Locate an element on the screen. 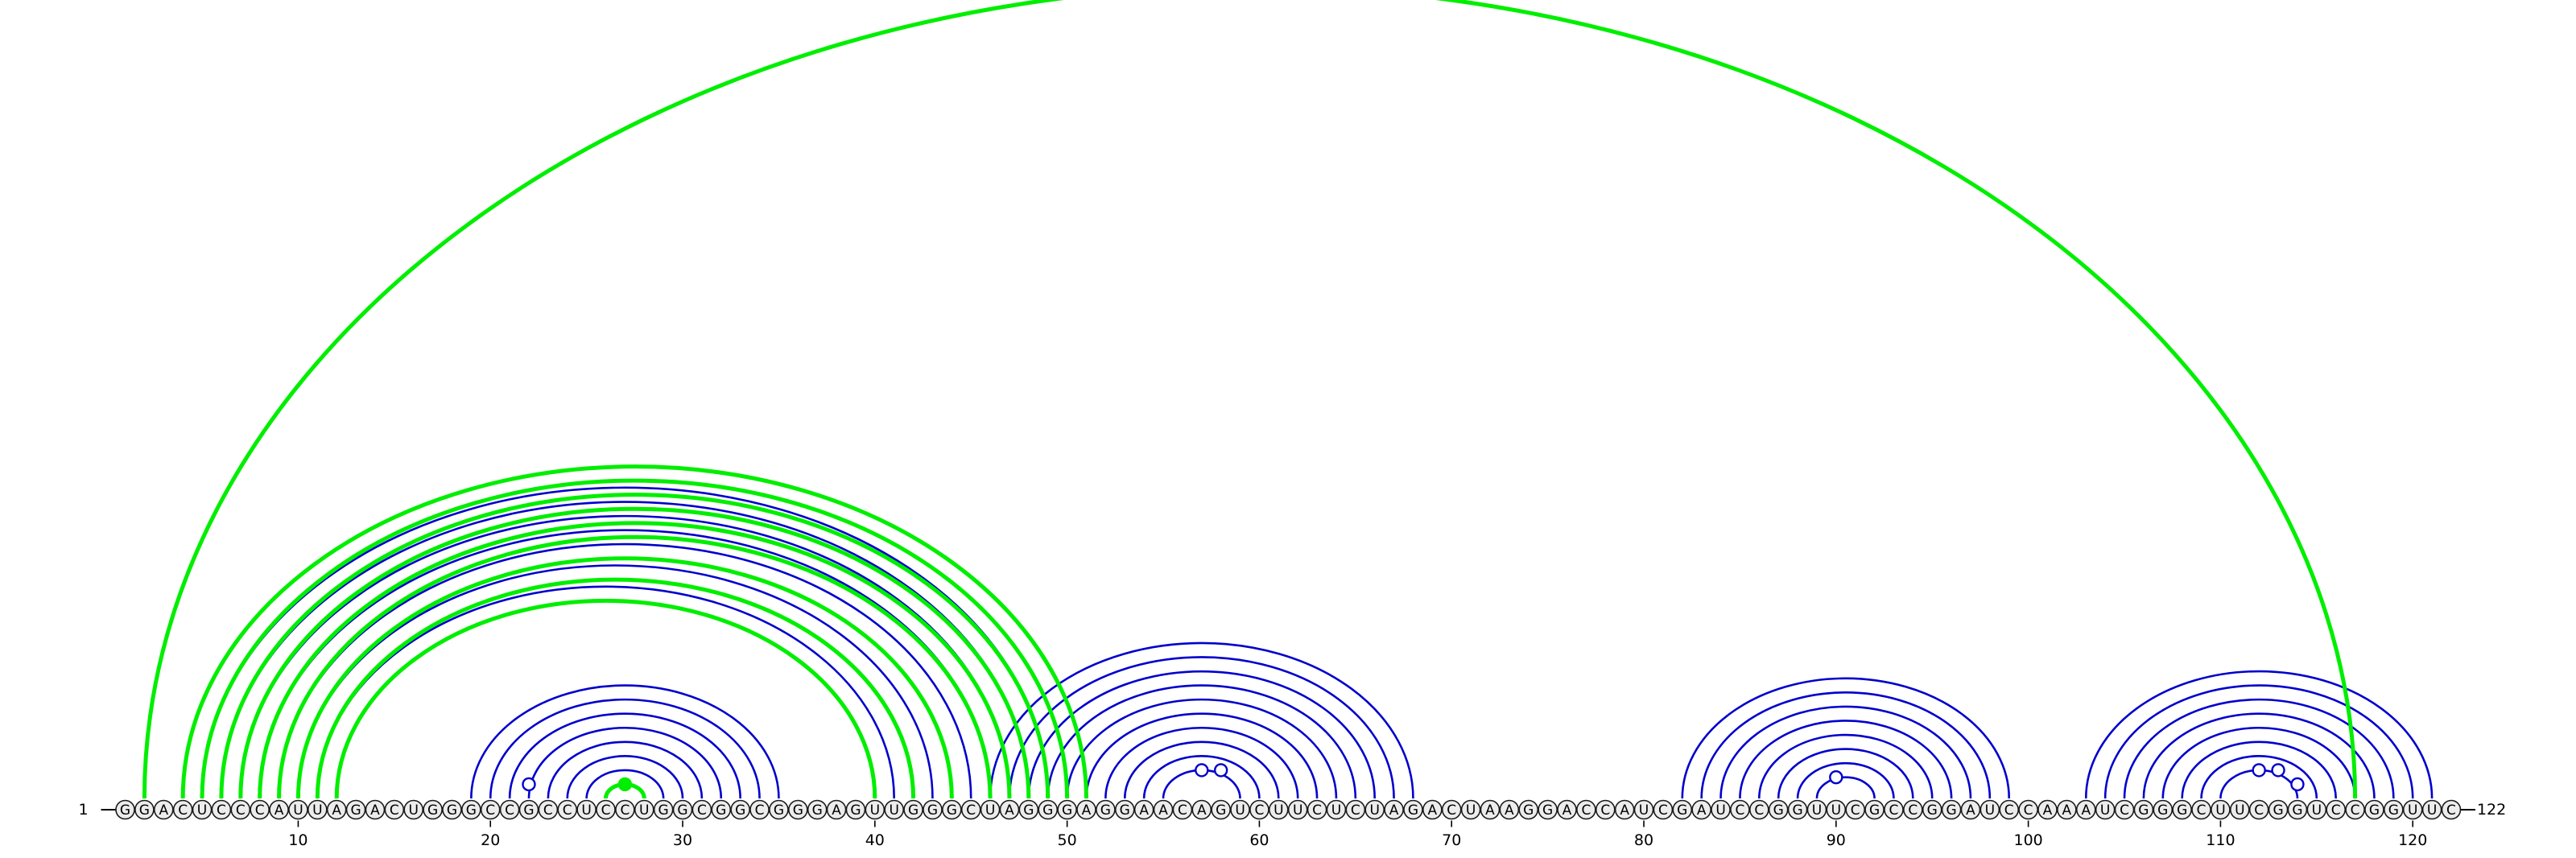 Image resolution: width=2576 pixels, height=858 pixels. nucleotide-63: C is located at coordinates (1317, 809).